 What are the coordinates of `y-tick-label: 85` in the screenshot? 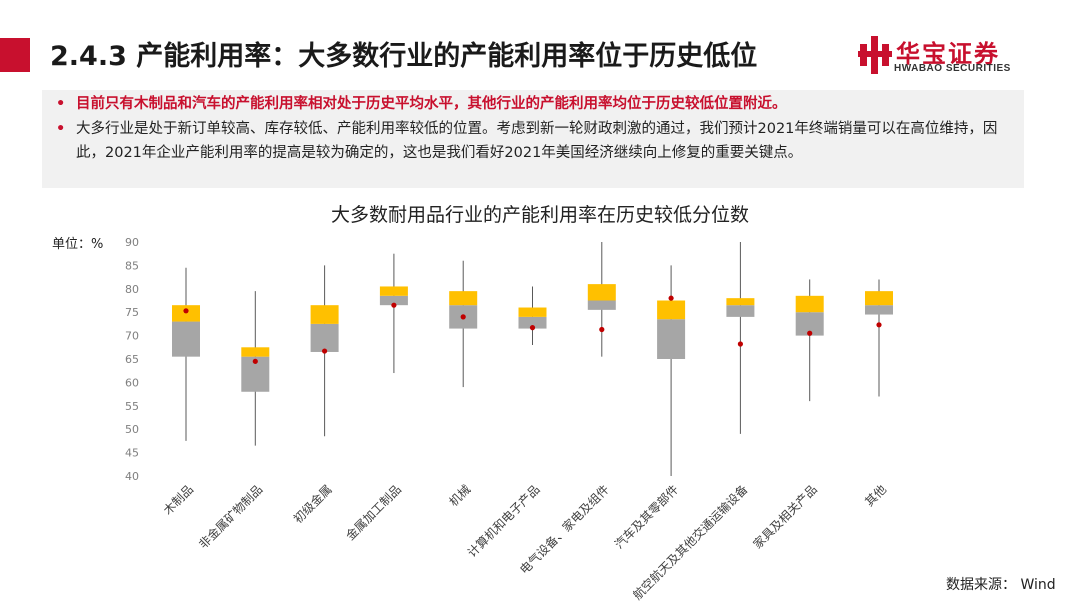 It's located at (132, 265).